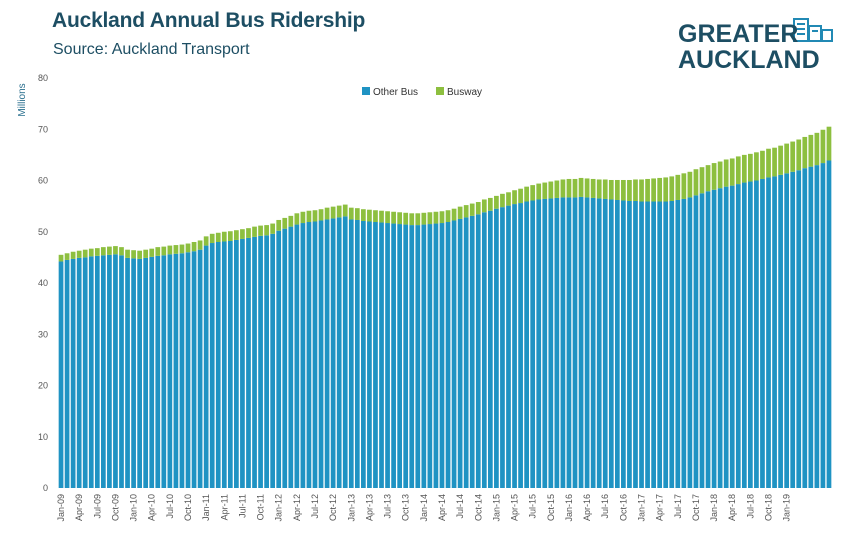  What do you see at coordinates (43, 283) in the screenshot?
I see `y-axis: 0 10 20 30 40 50 60 70 80` at bounding box center [43, 283].